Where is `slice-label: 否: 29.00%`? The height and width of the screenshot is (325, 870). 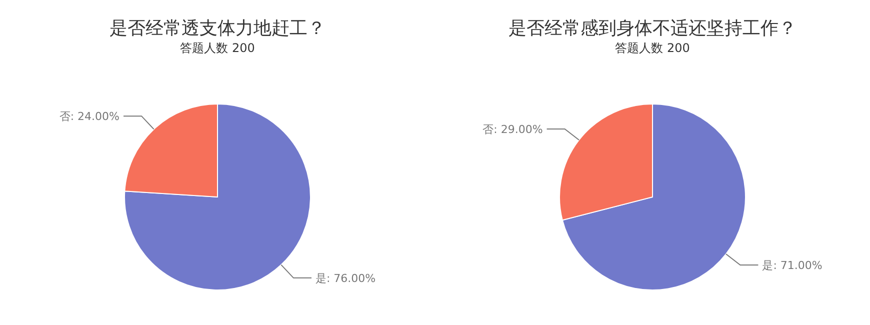 slice-label: 否: 29.00% is located at coordinates (512, 129).